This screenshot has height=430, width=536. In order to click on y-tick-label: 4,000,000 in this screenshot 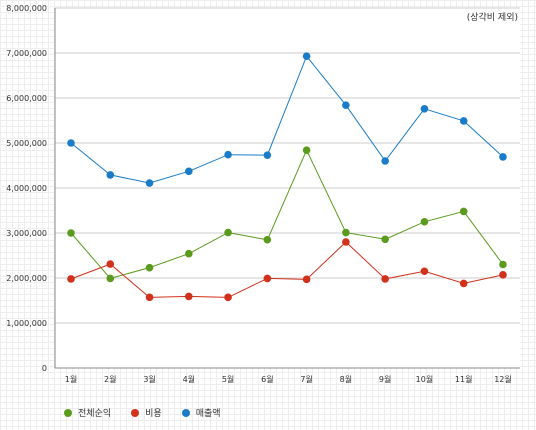, I will do `click(26, 188)`.